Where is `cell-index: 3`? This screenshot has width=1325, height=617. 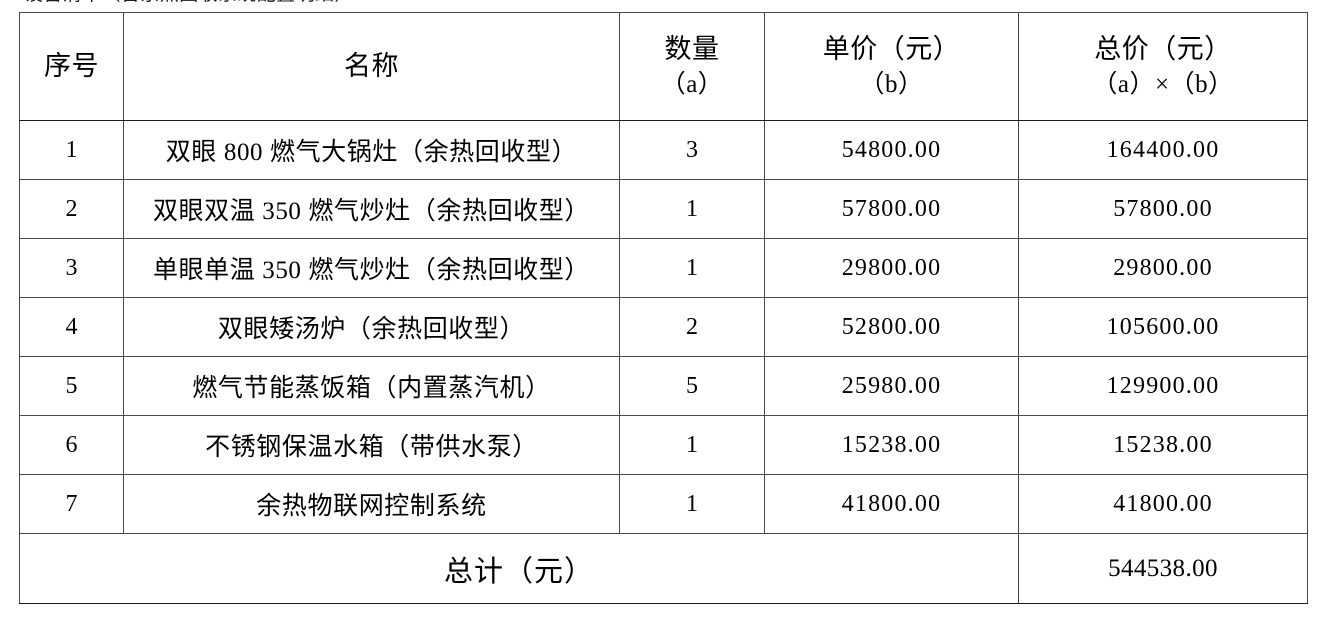 cell-index: 3 is located at coordinates (71, 268).